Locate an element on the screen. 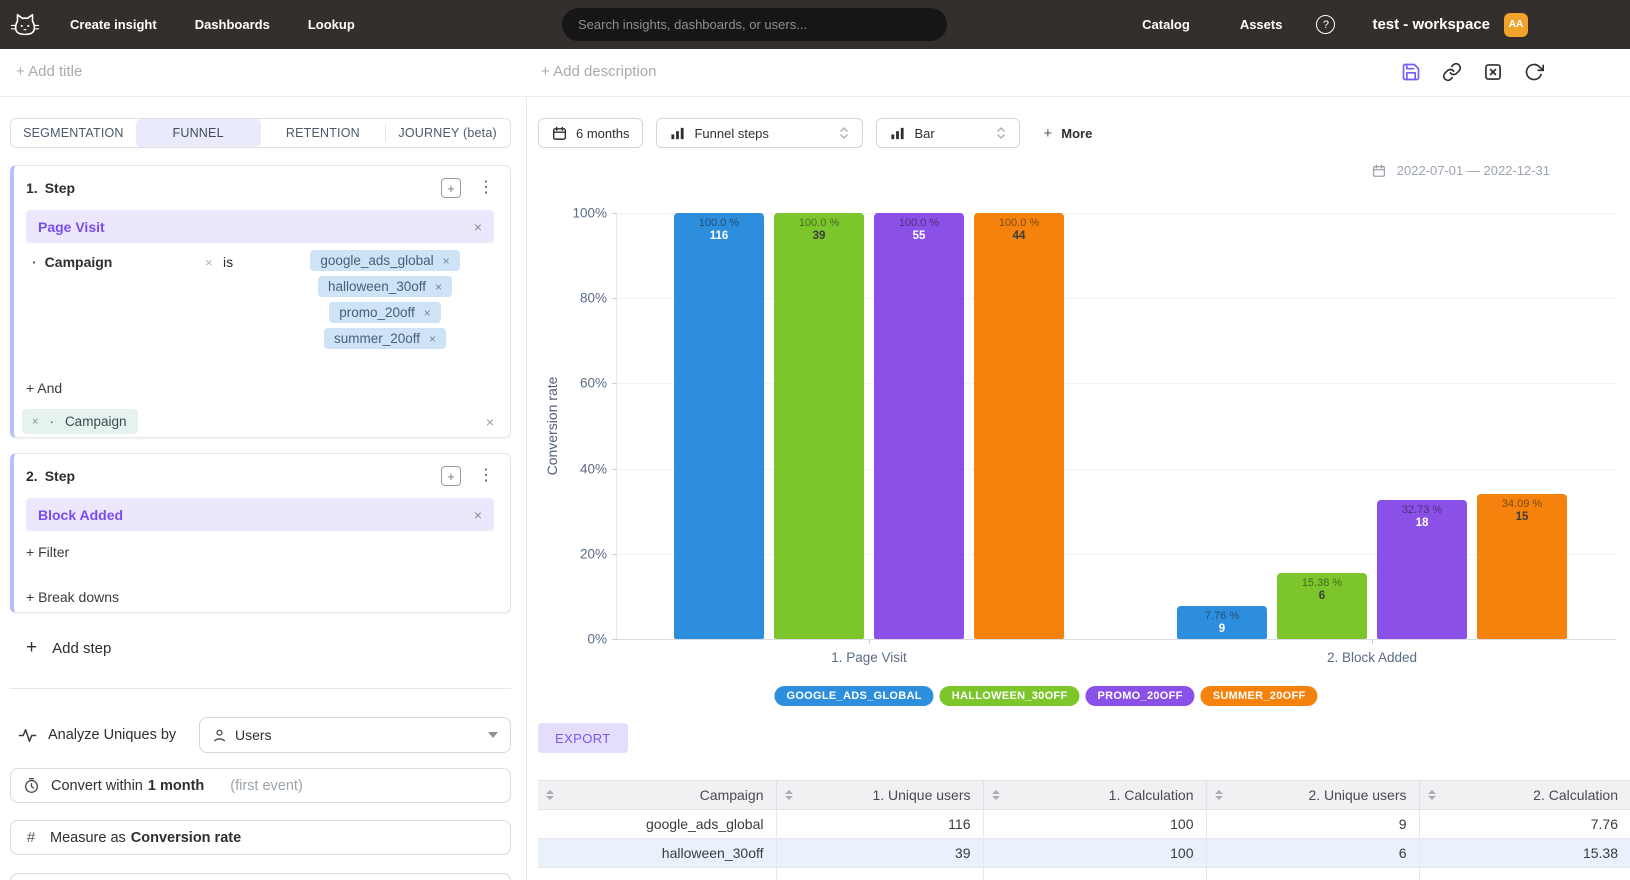 This screenshot has width=1630, height=880. y-tick-label: 60% is located at coordinates (593, 383).